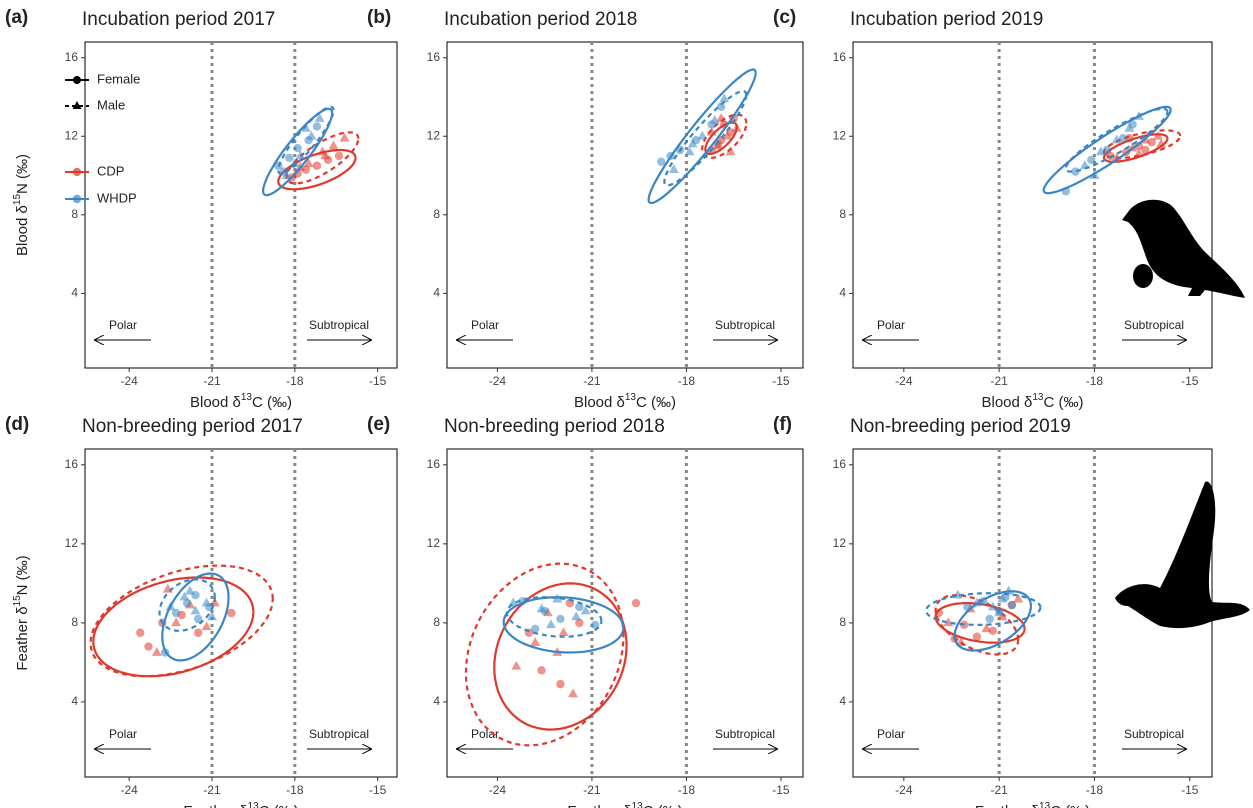  What do you see at coordinates (782, 424) in the screenshot?
I see `panel-label: (f)` at bounding box center [782, 424].